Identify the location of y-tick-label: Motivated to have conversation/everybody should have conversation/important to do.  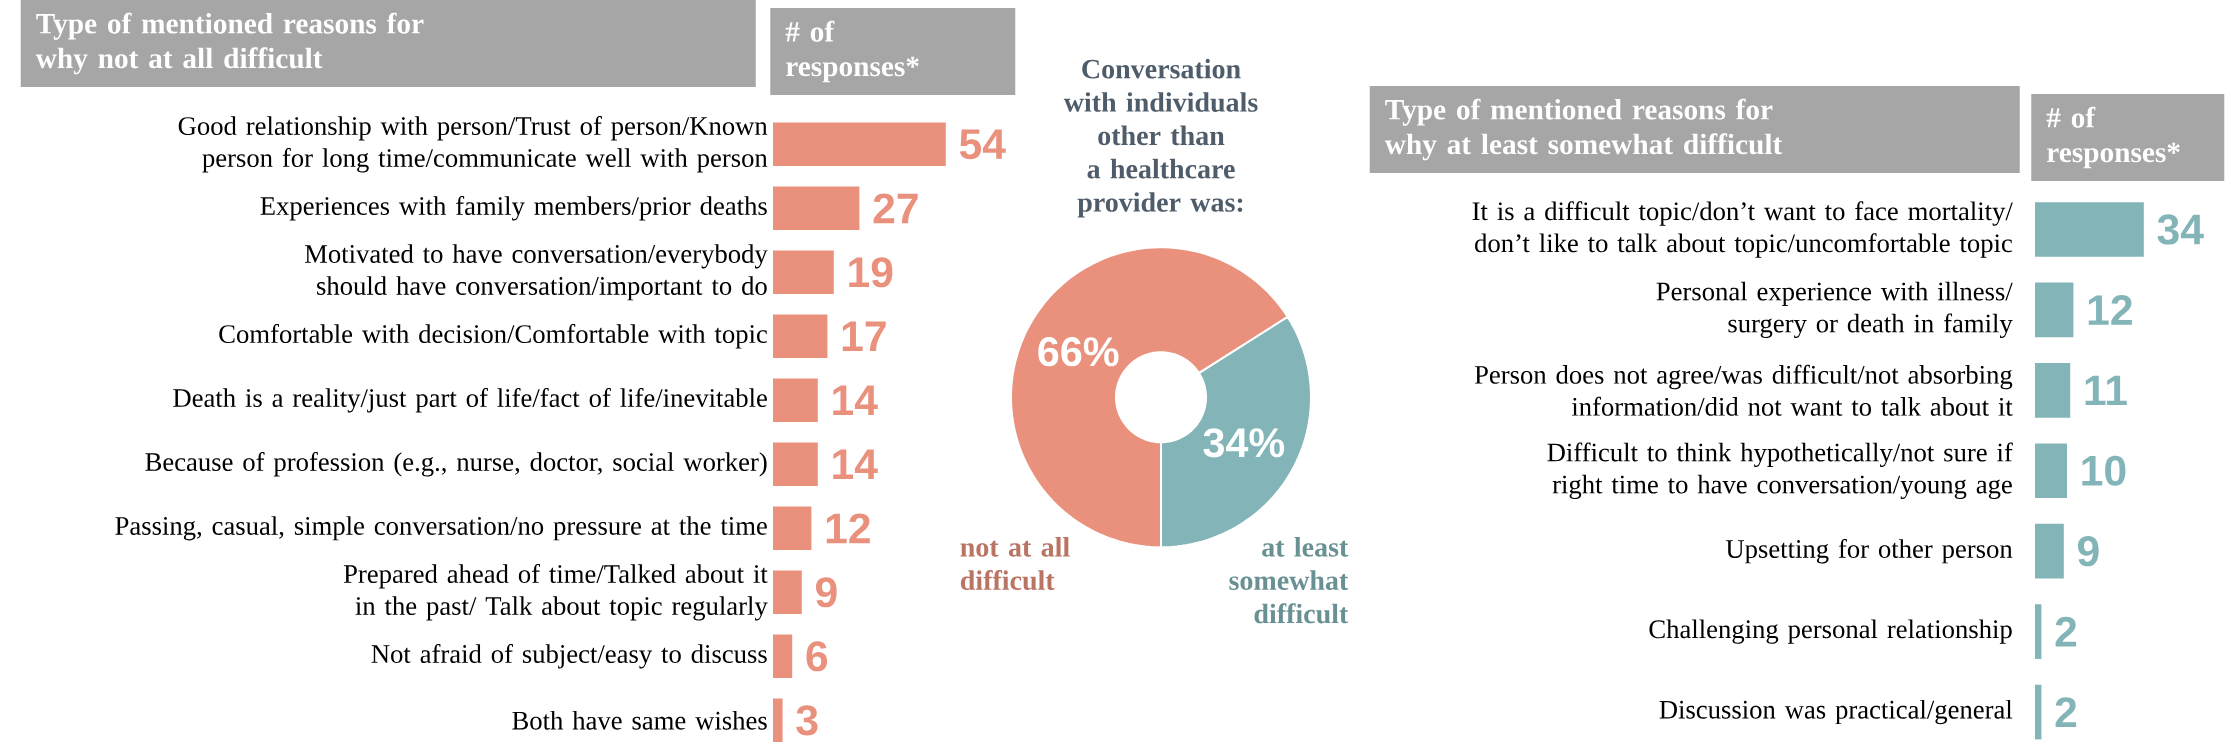
(536, 272).